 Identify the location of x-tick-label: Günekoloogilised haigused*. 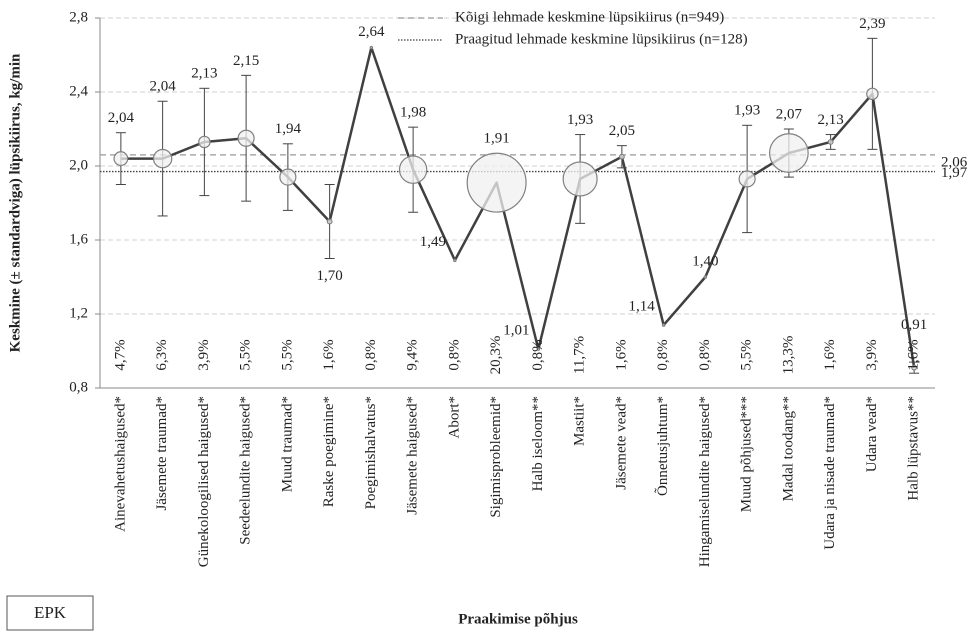
(204, 481).